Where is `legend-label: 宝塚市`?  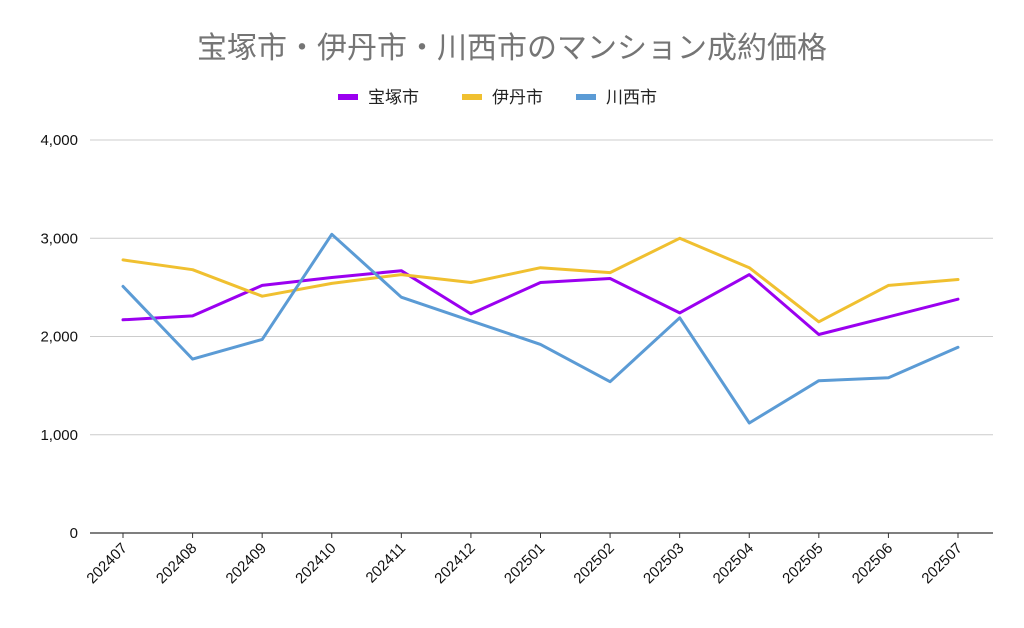
legend-label: 宝塚市 is located at coordinates (393, 98).